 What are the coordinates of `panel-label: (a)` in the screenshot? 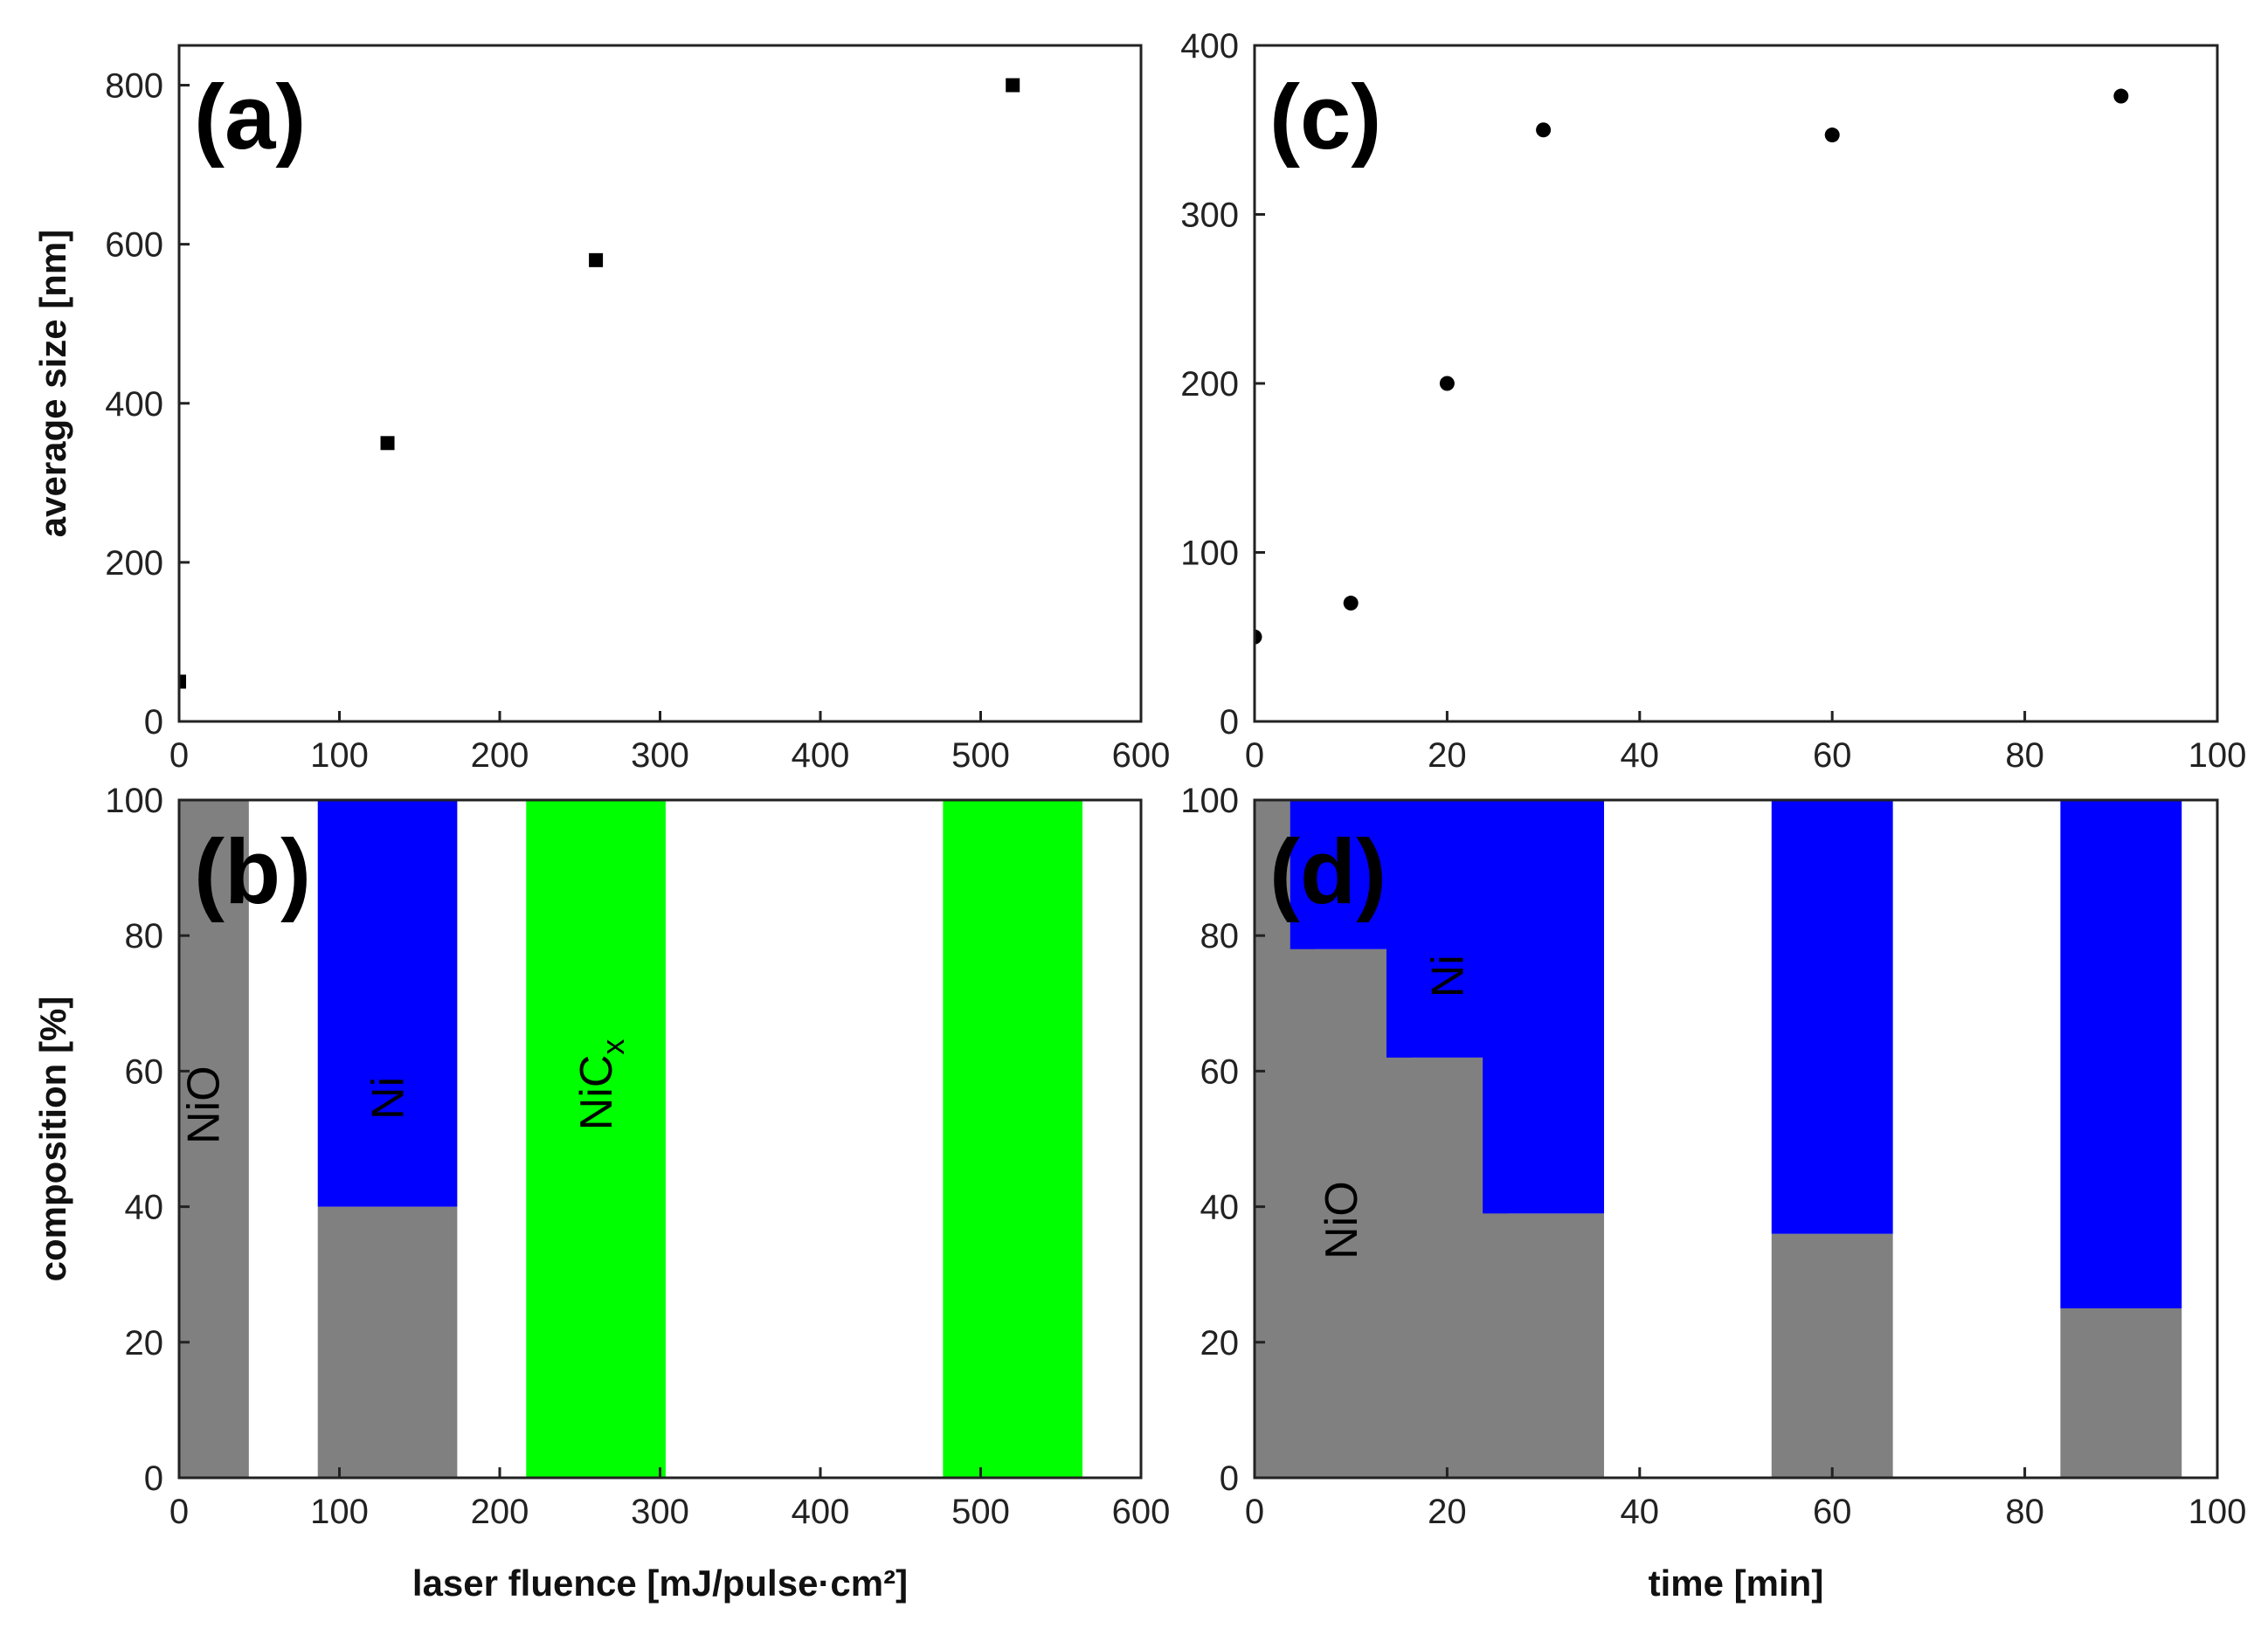 It's located at (250, 118).